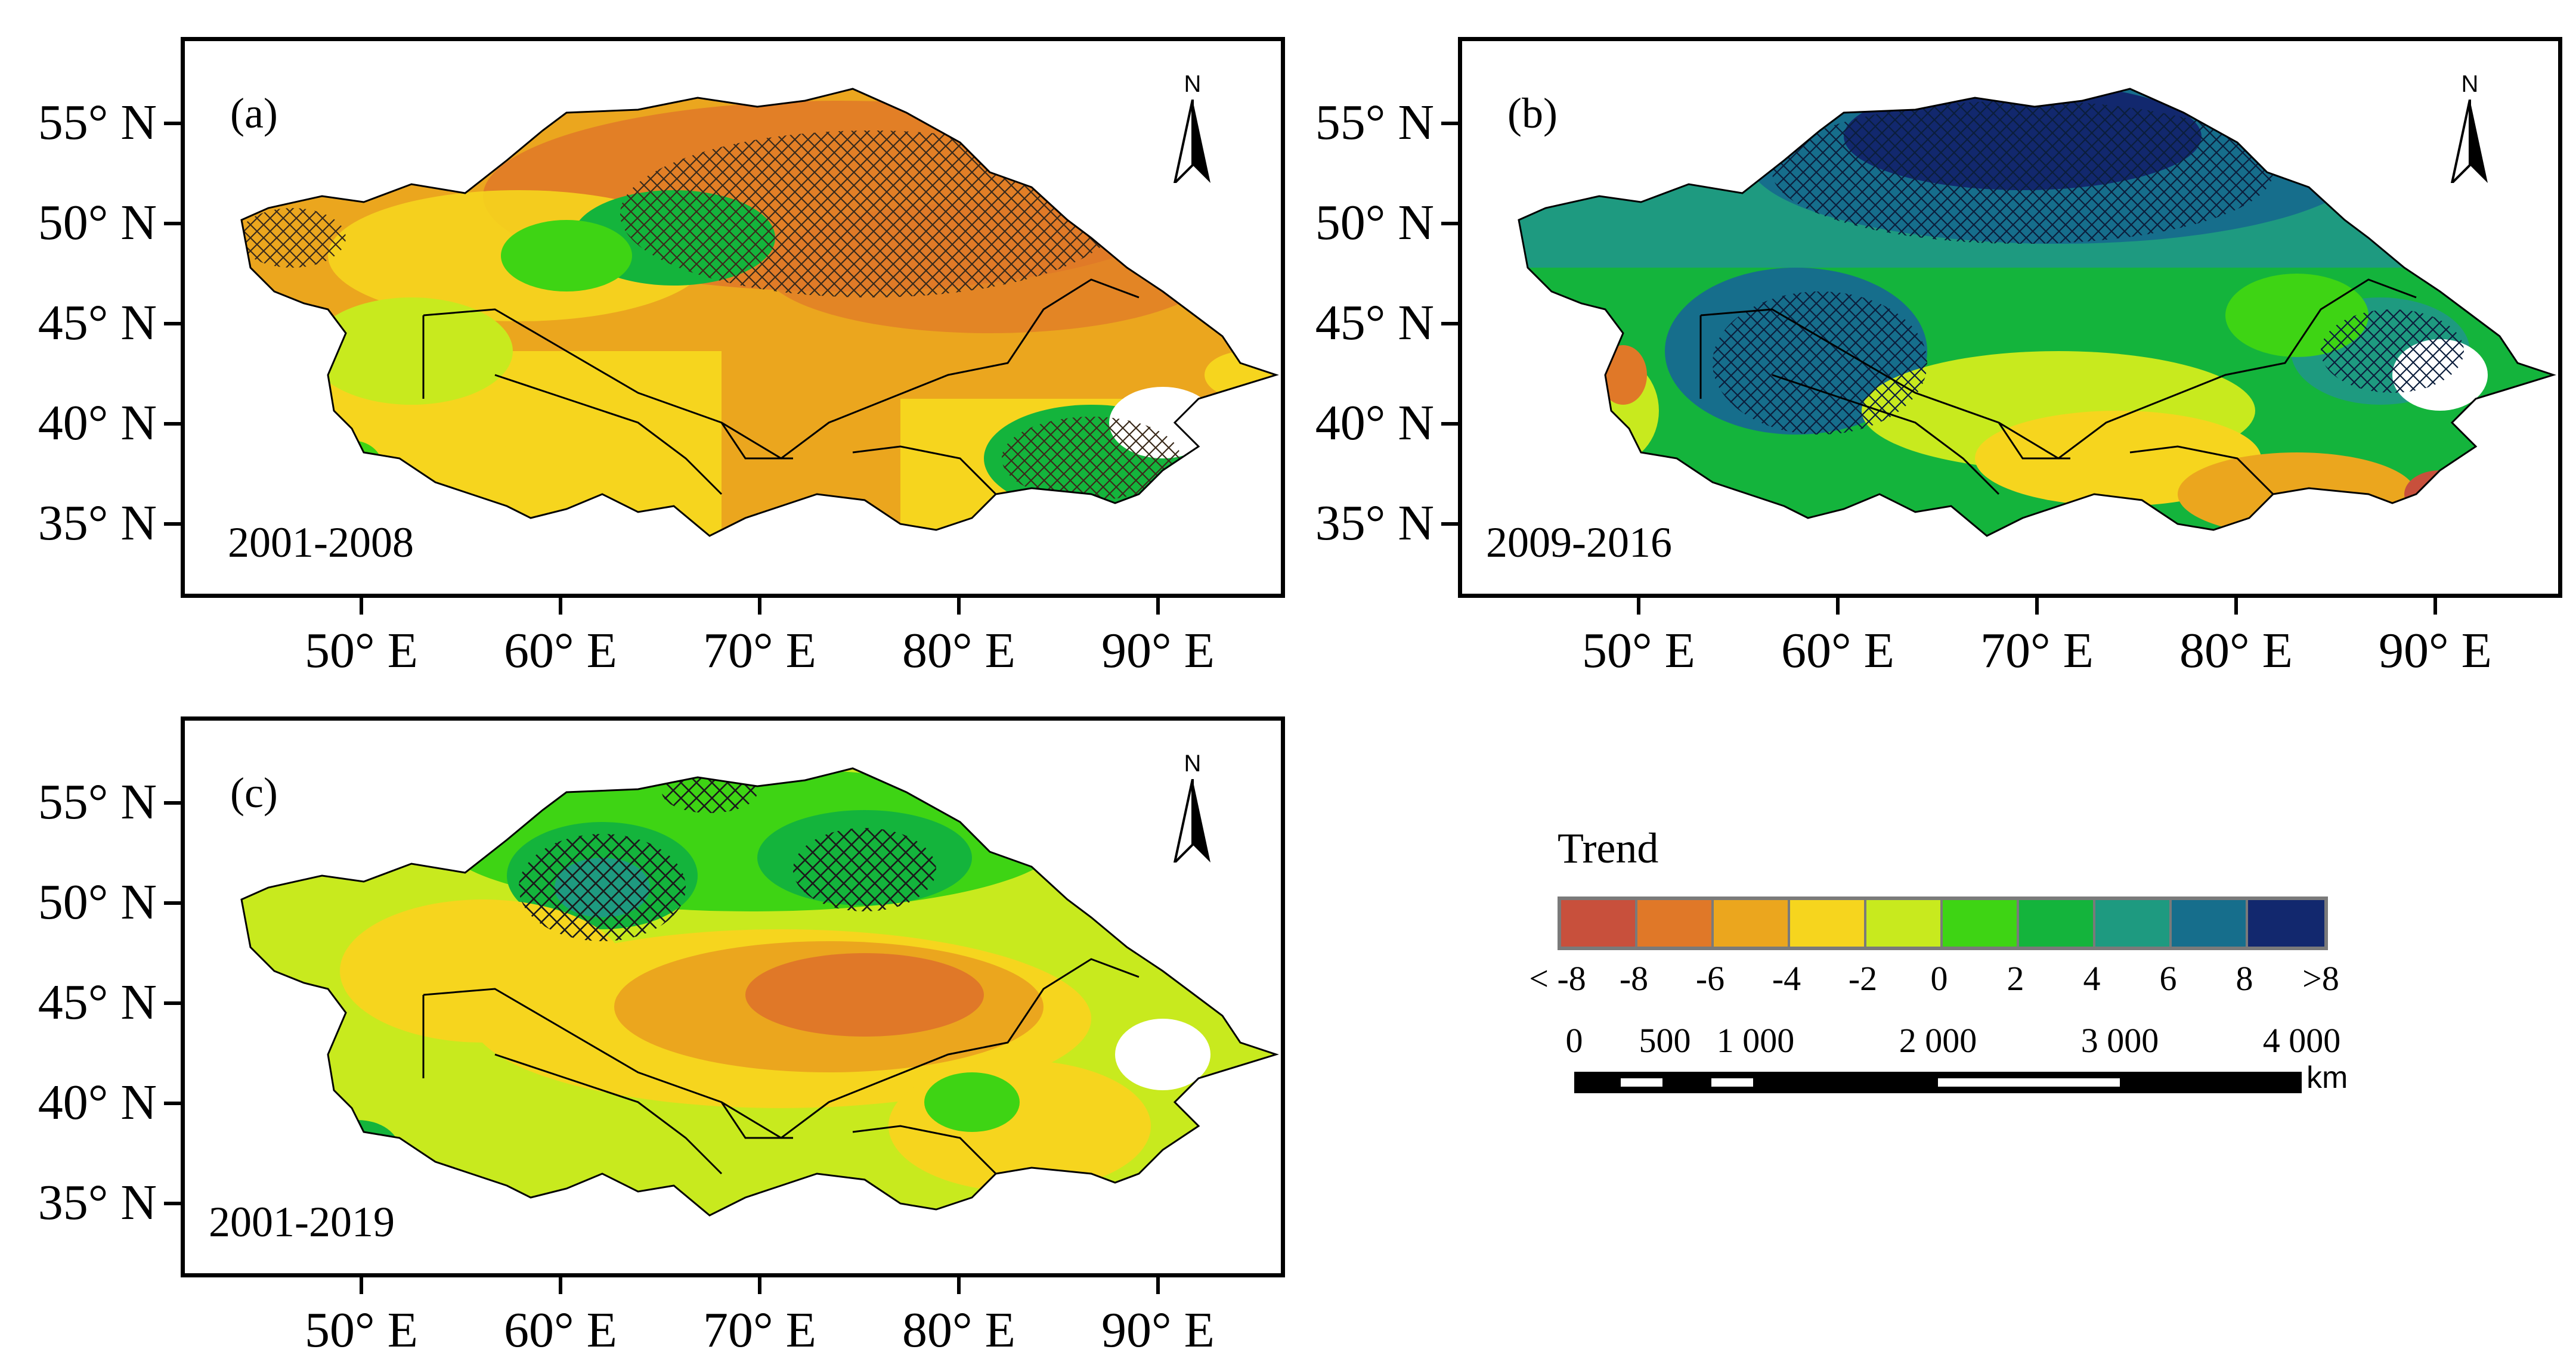 Image resolution: width=2576 pixels, height=1368 pixels. I want to click on north-letter-b: N, so click(2470, 84).